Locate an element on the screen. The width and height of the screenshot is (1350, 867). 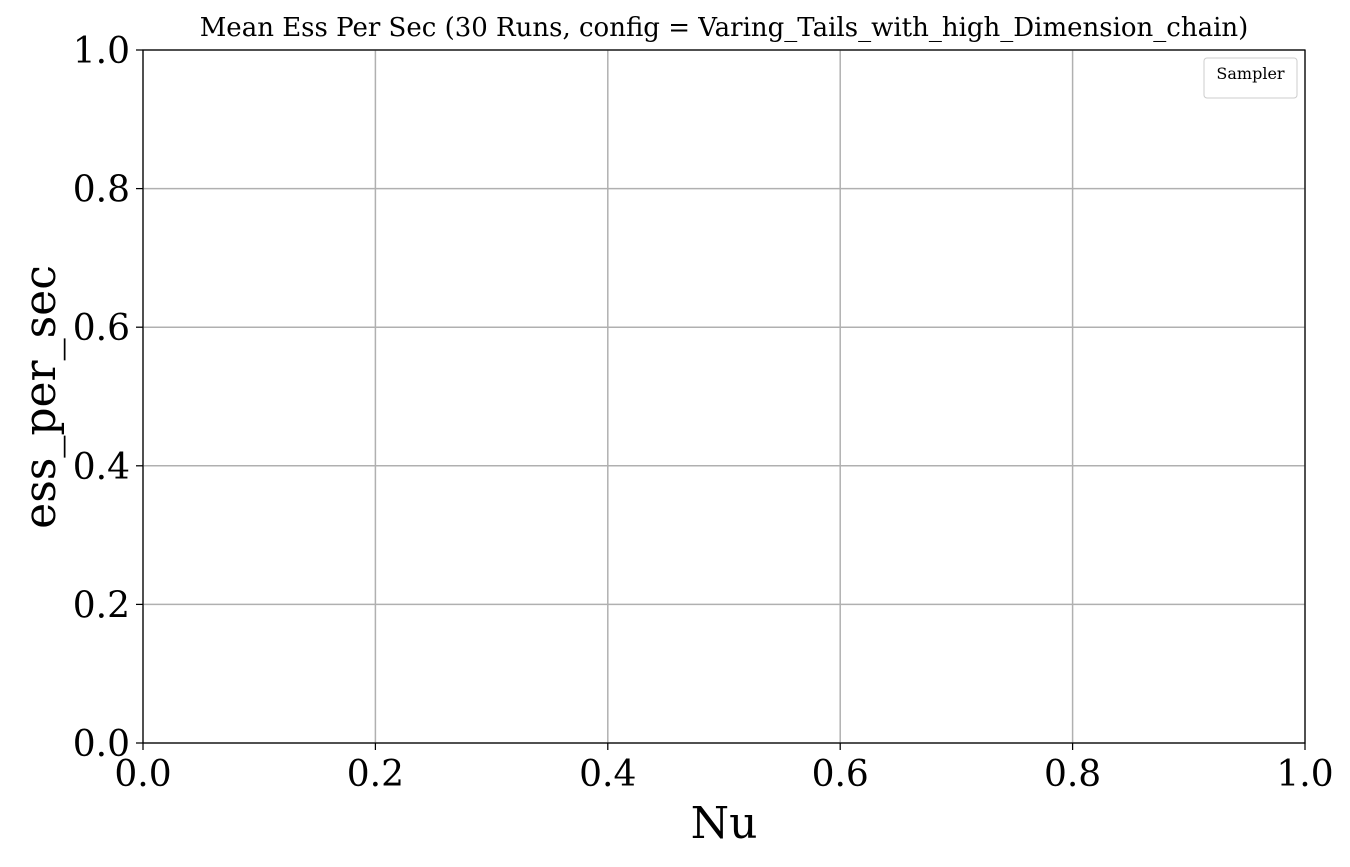
y-tick-label: 0.0 is located at coordinates (101, 744).